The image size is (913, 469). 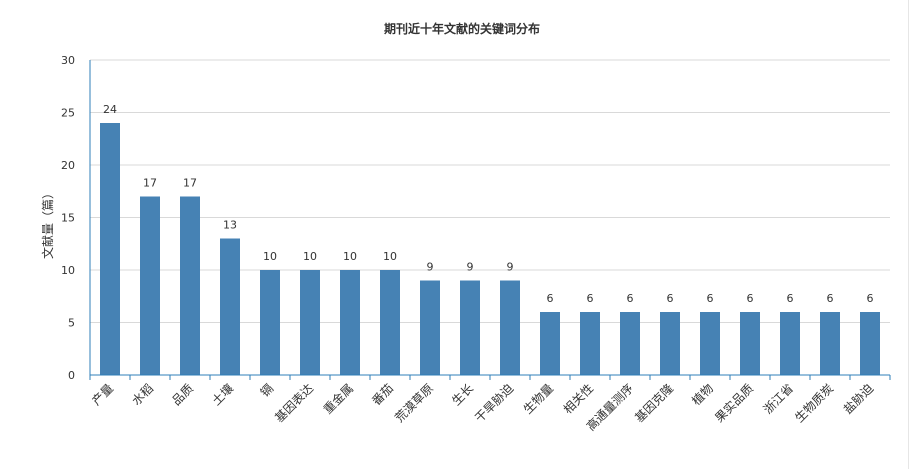 I want to click on x-category-label: 果实品质, so click(x=734, y=403).